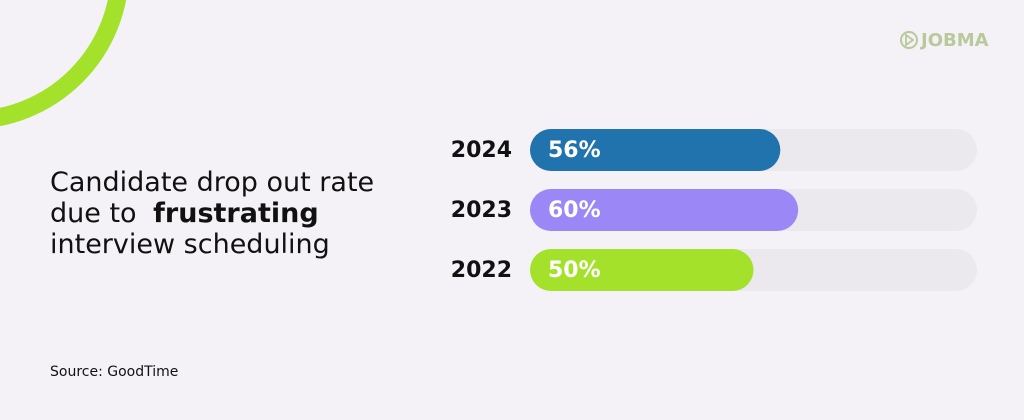 Image resolution: width=1024 pixels, height=420 pixels. I want to click on logo-play, so click(910, 40).